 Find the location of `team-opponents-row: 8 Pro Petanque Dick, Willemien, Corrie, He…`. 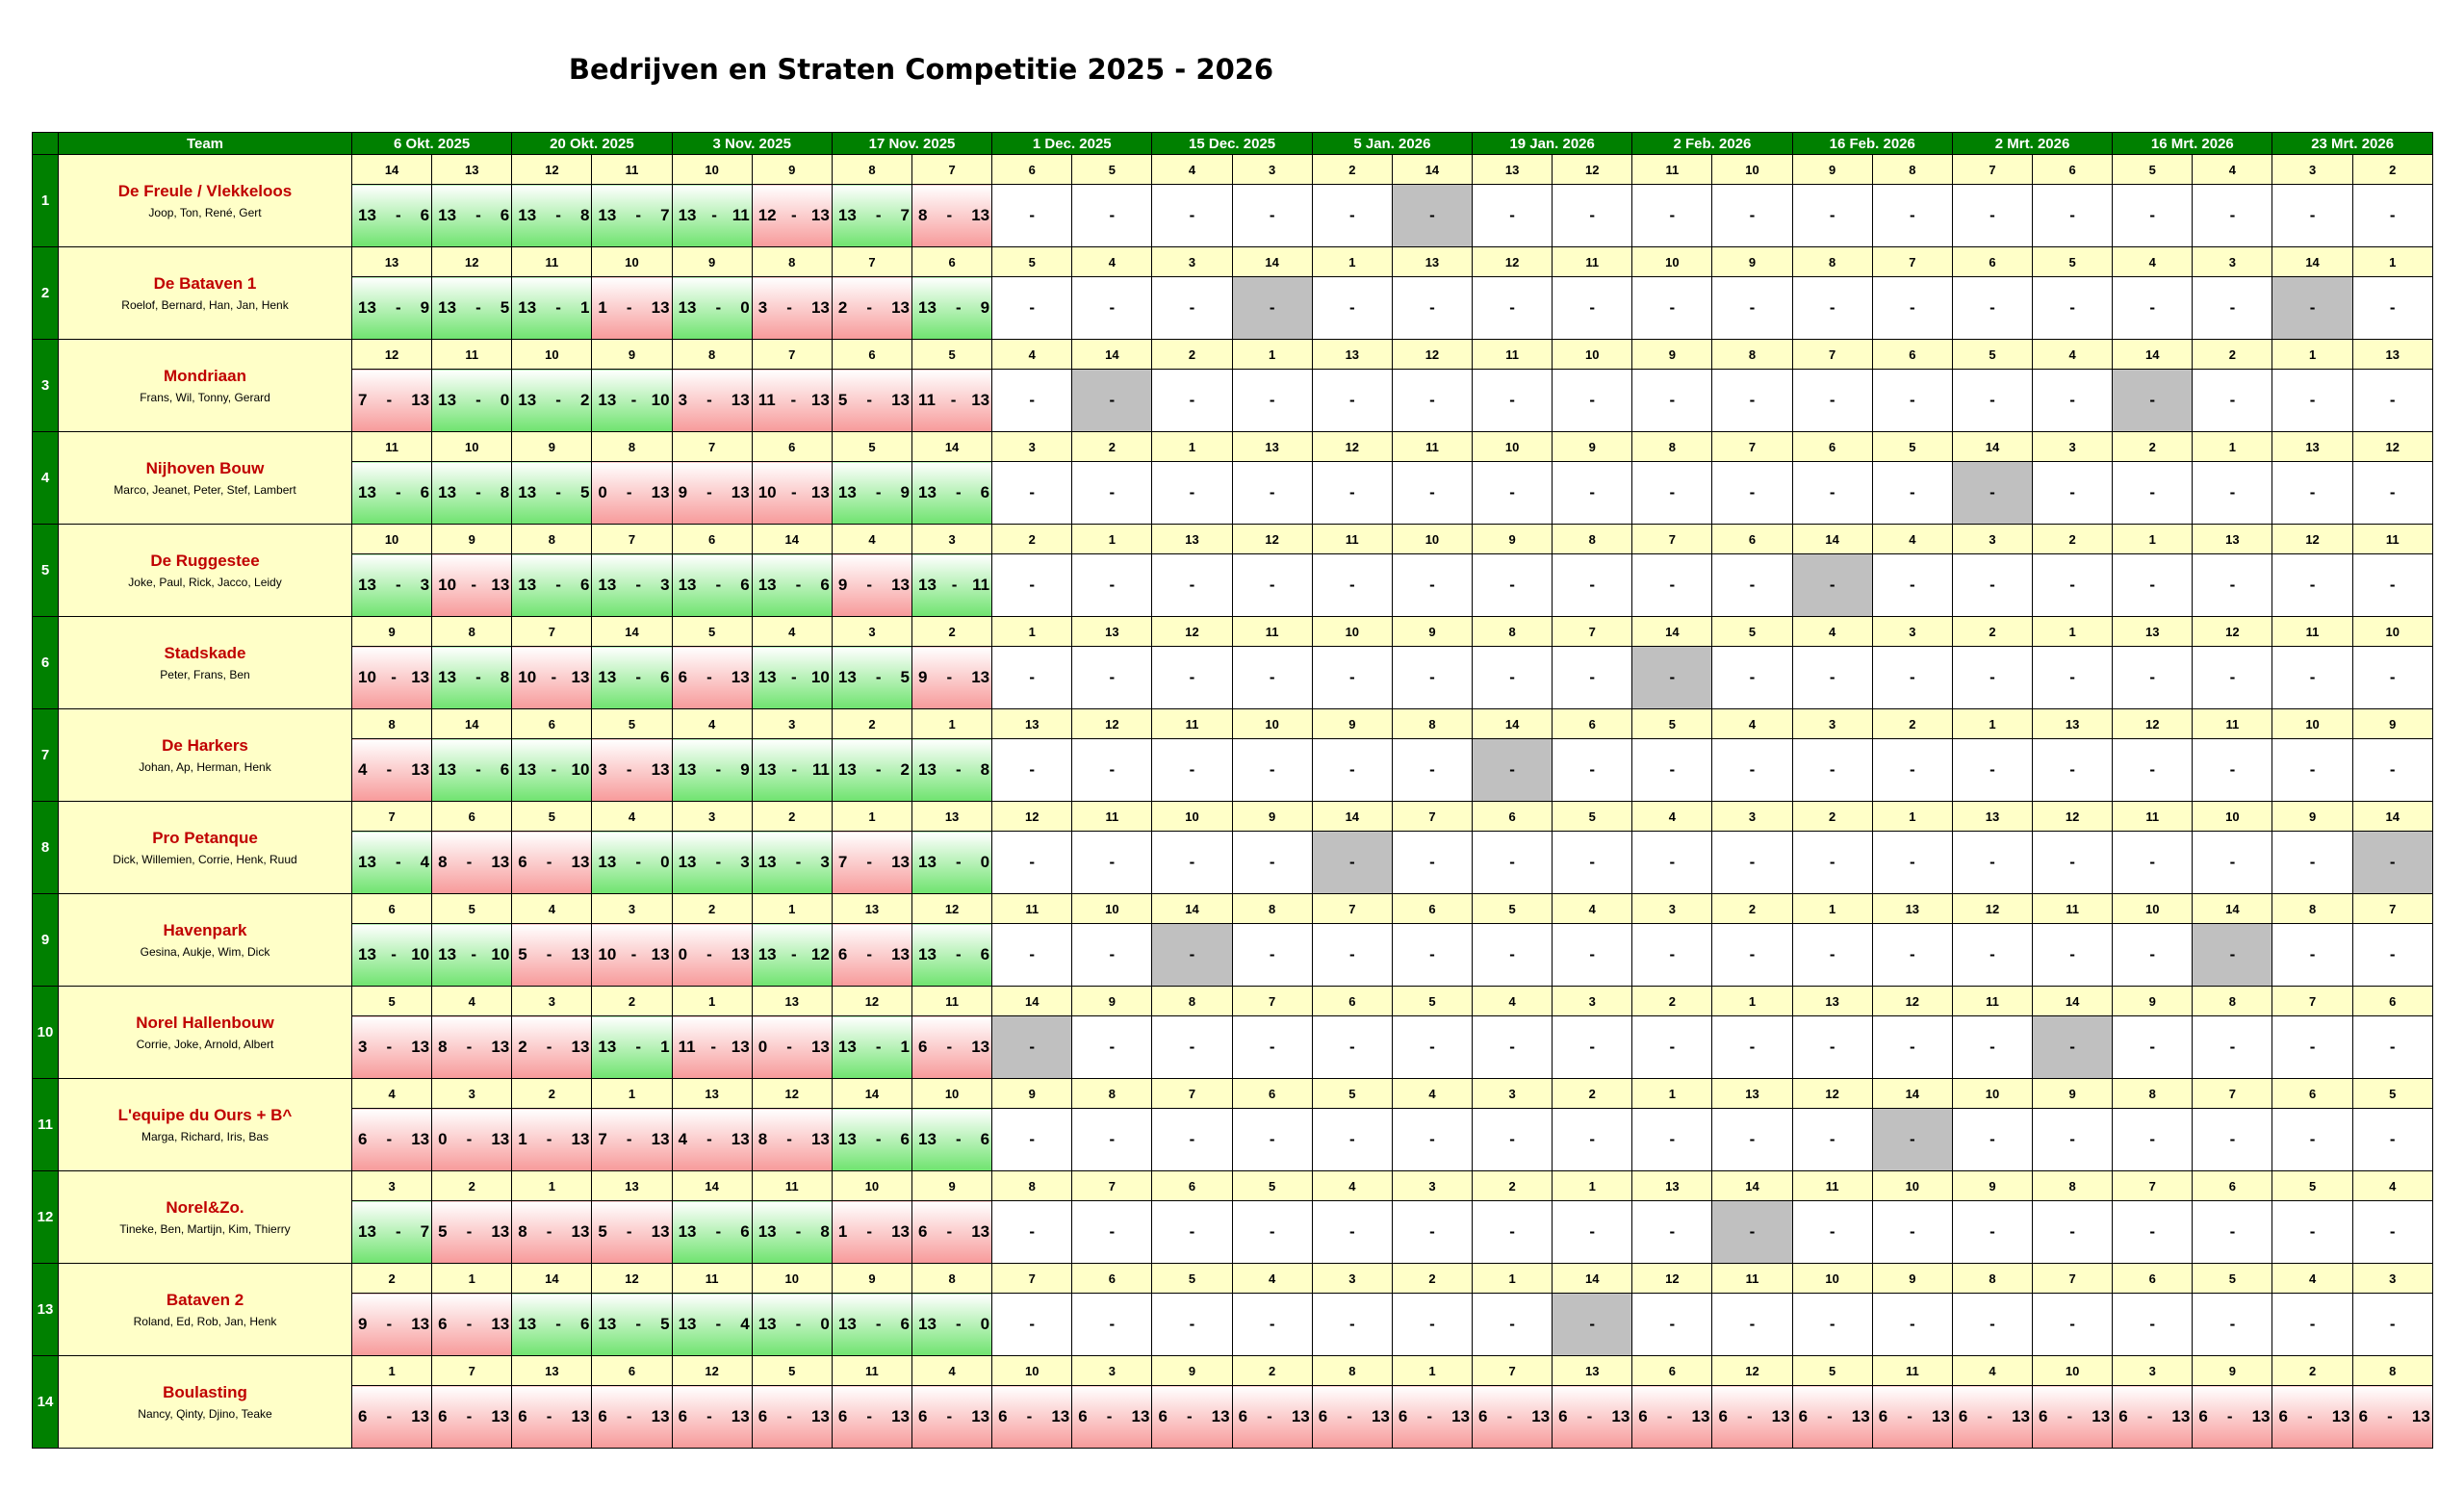

team-opponents-row: 8 Pro Petanque Dick, Willemien, Corrie, He… is located at coordinates (1232, 847).